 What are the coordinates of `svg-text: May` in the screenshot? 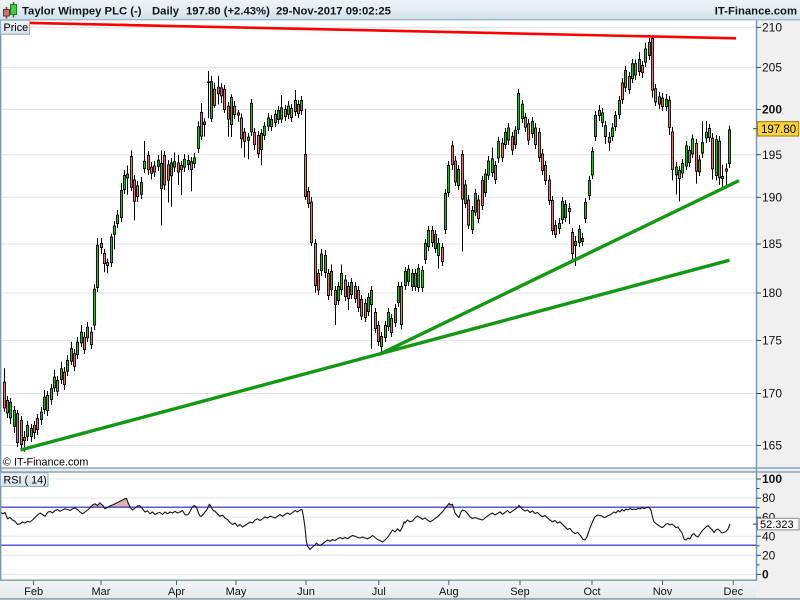 It's located at (236, 592).